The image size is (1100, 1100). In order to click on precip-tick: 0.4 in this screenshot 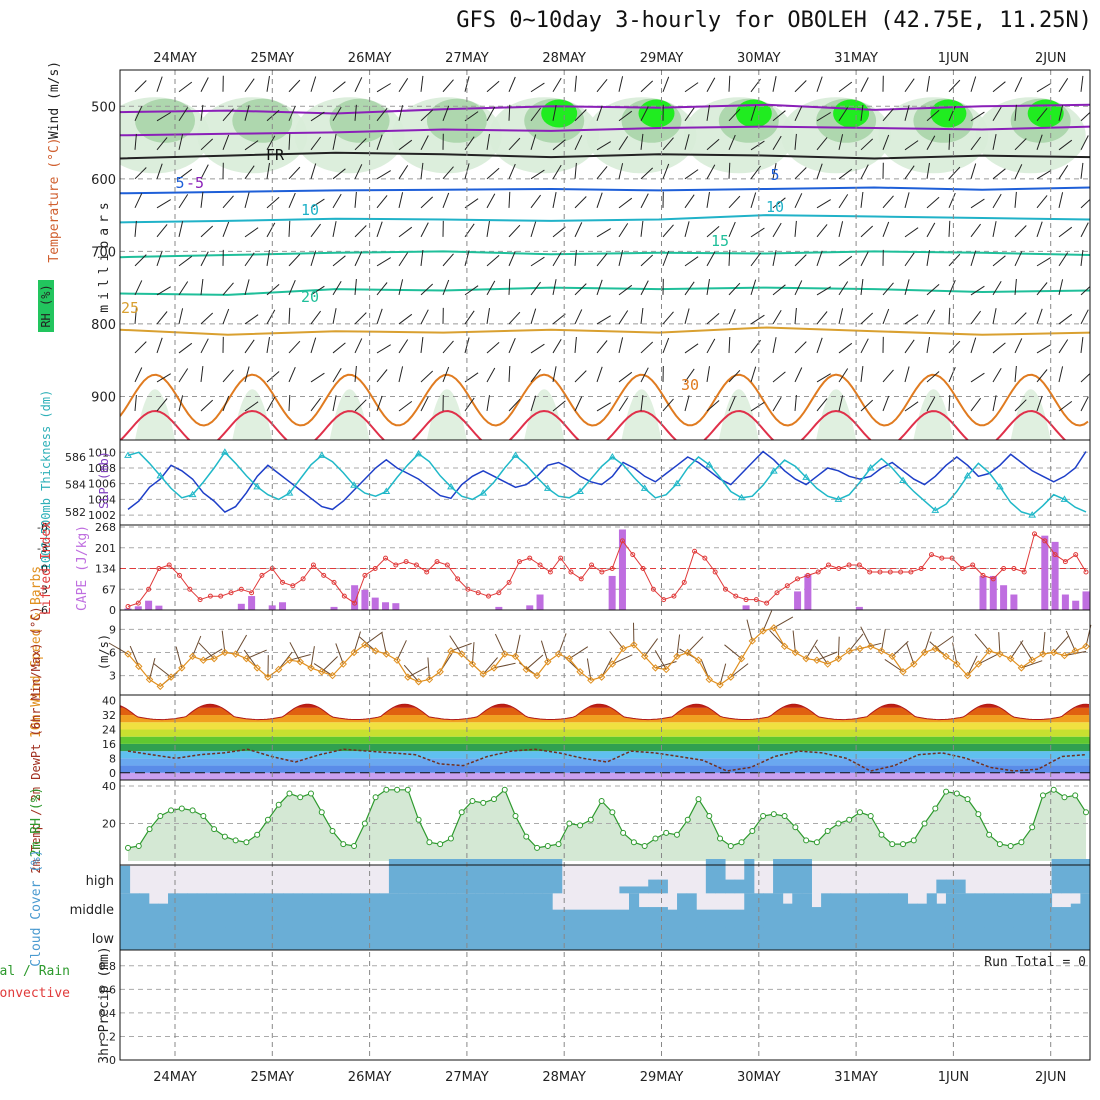, I will do `click(108, 1013)`.